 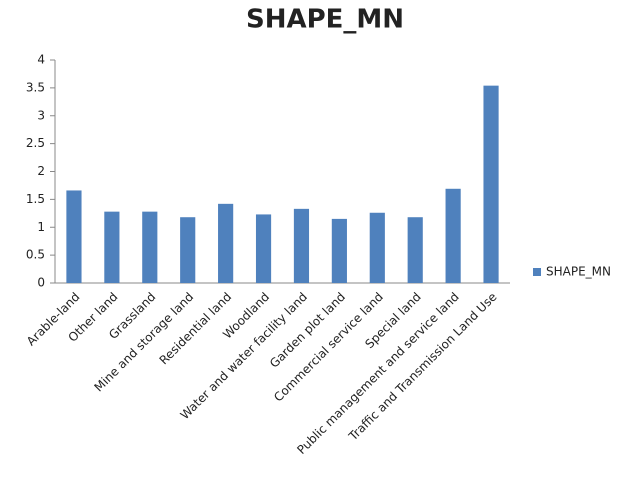 I want to click on y-tick-label: 1.5, so click(x=35, y=199).